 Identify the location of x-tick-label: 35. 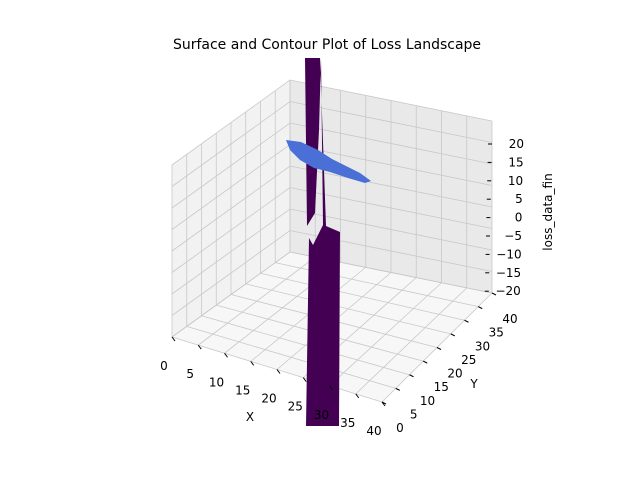
(347, 423).